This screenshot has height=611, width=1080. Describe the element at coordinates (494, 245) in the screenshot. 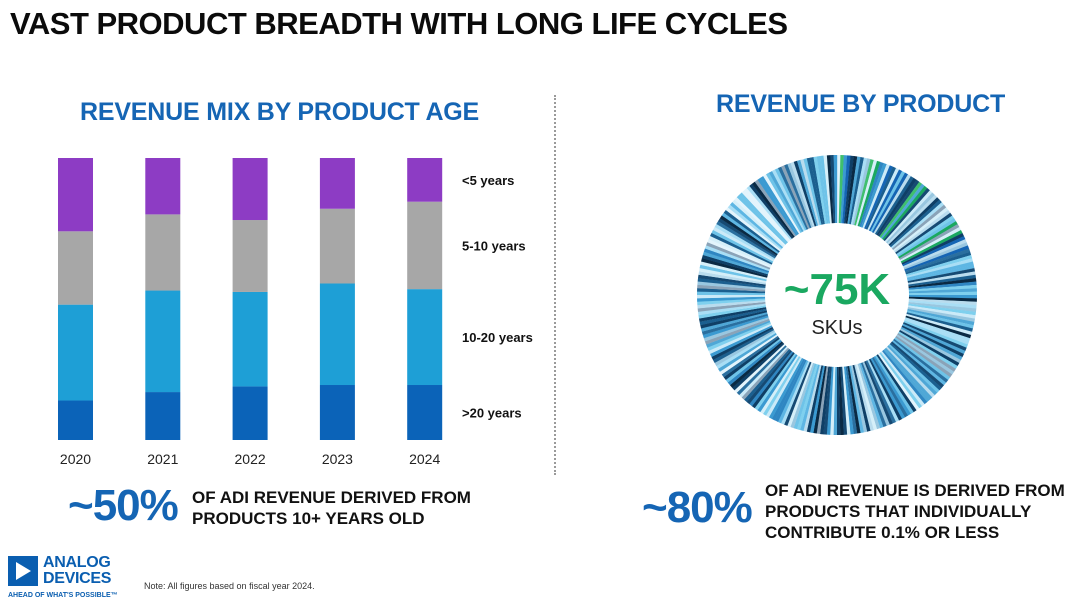

I see `legend-label: 5-10 years` at that location.